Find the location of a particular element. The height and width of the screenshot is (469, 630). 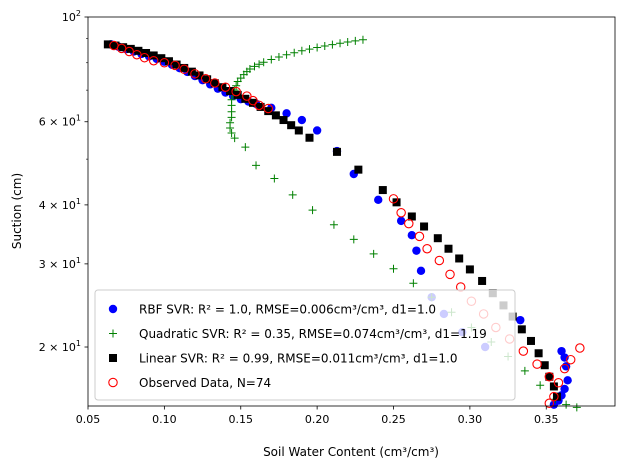

x-tick-label: 0.25 is located at coordinates (393, 419).